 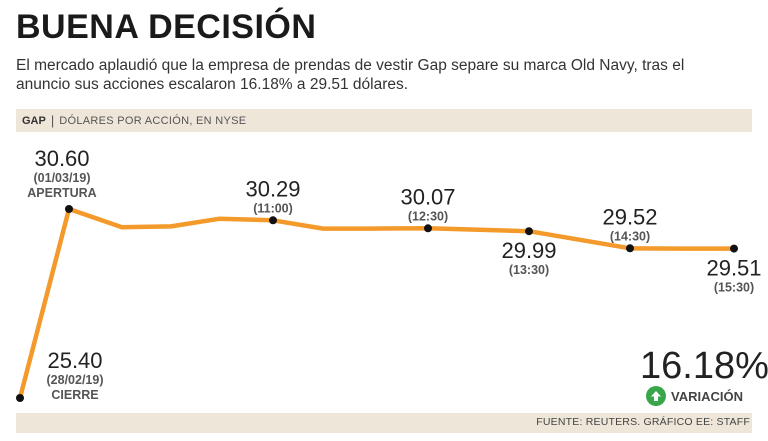 I want to click on time-label-5: (14:30), so click(x=630, y=236).